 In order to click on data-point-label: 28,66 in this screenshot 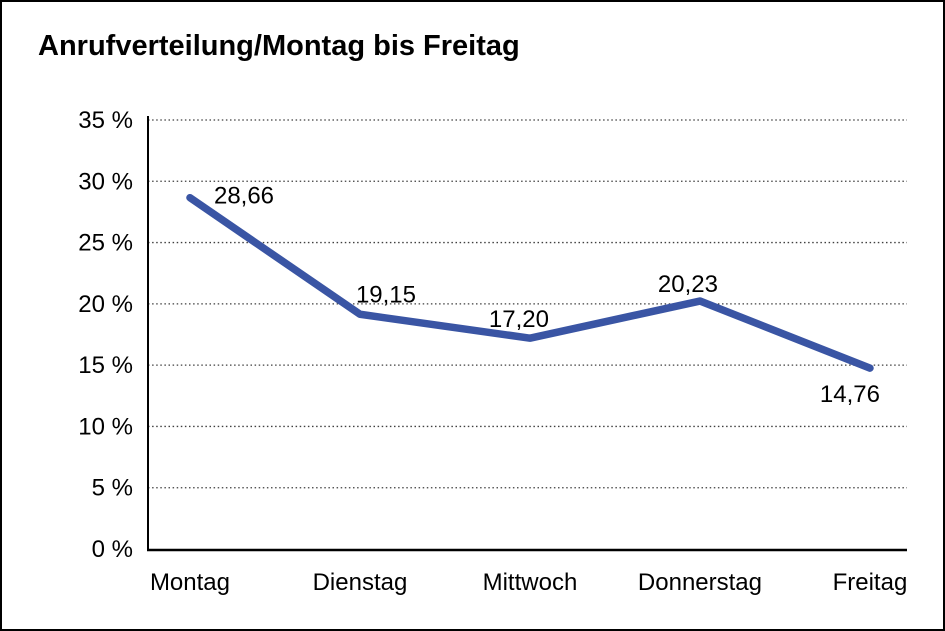, I will do `click(244, 196)`.